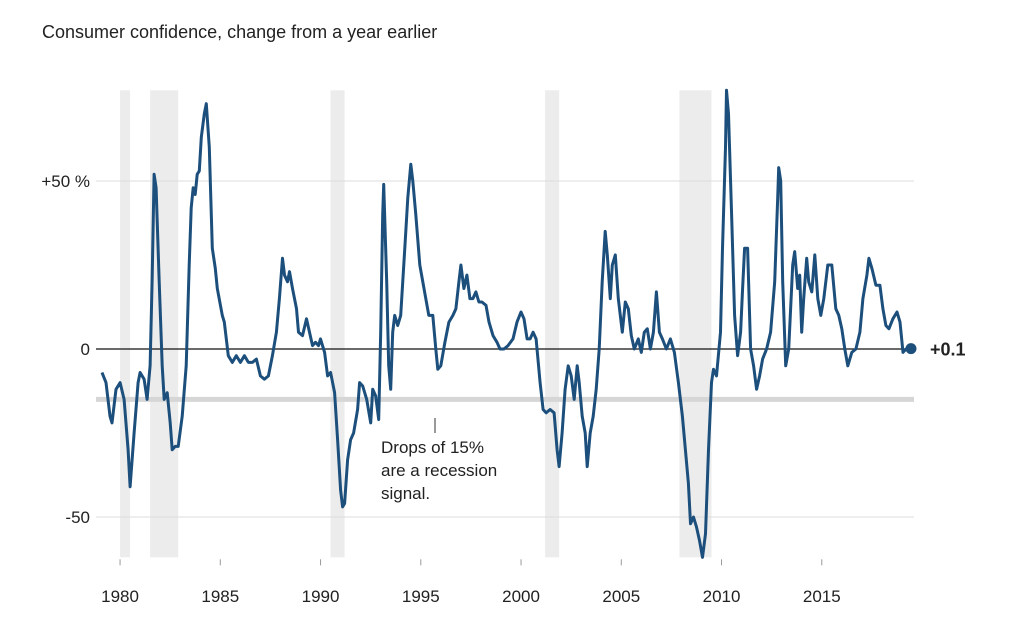  I want to click on y-tick-label: -50, so click(77, 517).